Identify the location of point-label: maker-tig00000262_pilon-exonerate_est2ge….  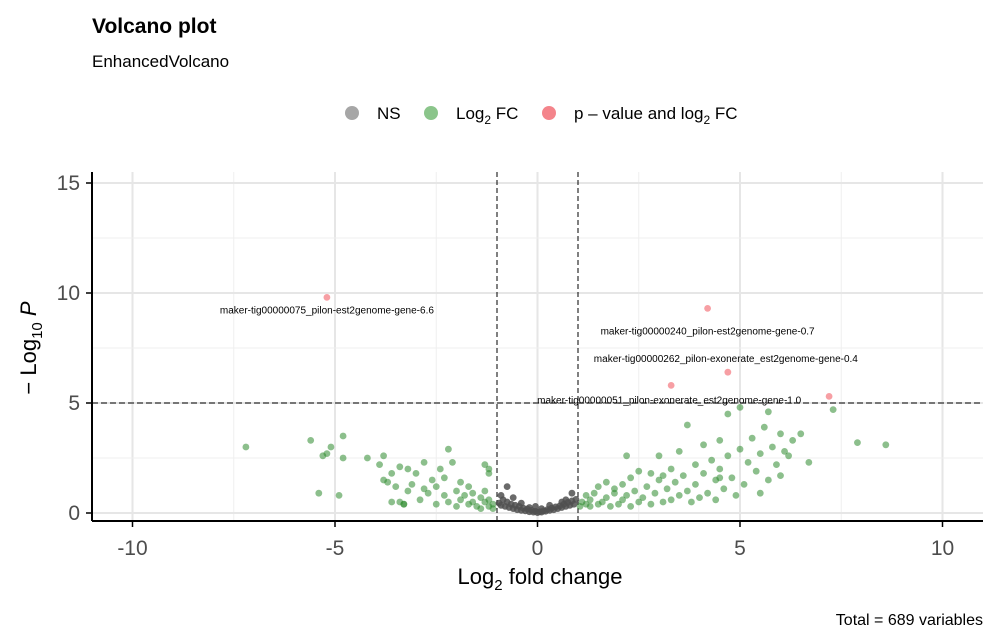
(726, 359).